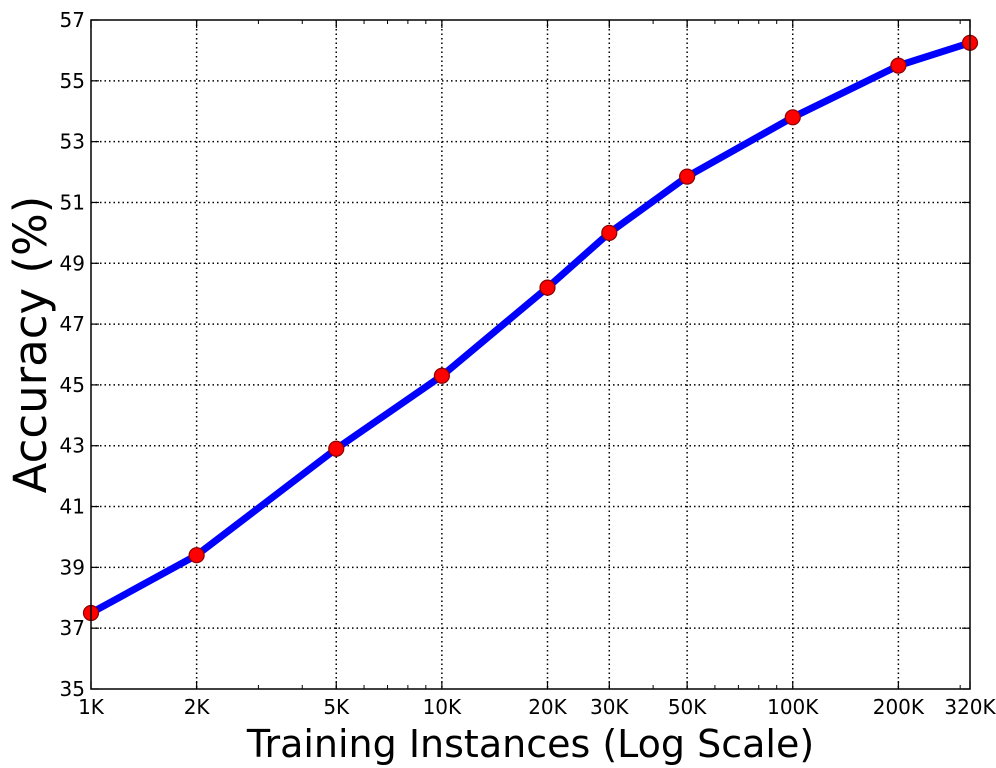  I want to click on x-tick-label: 50K, so click(687, 707).